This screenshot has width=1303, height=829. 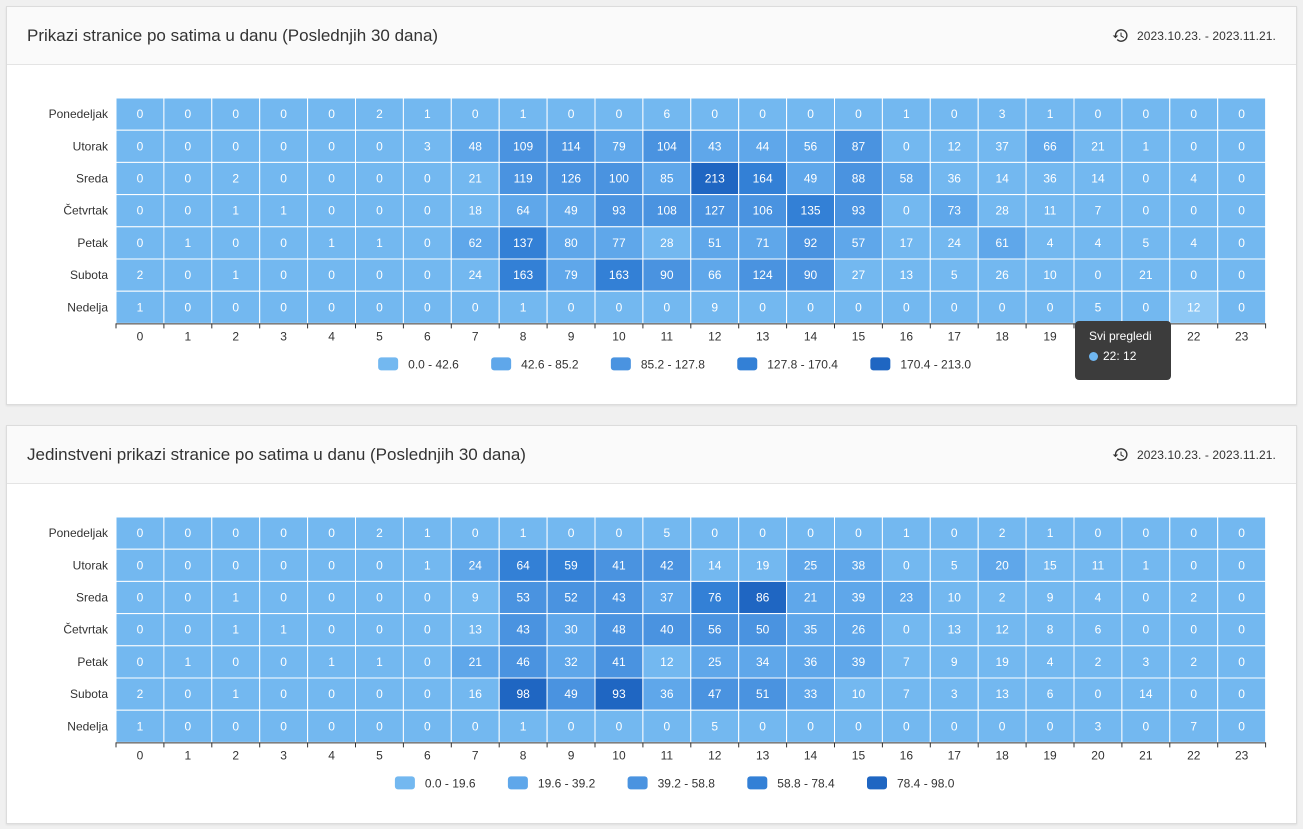 I want to click on cell-value: 77, so click(x=619, y=243).